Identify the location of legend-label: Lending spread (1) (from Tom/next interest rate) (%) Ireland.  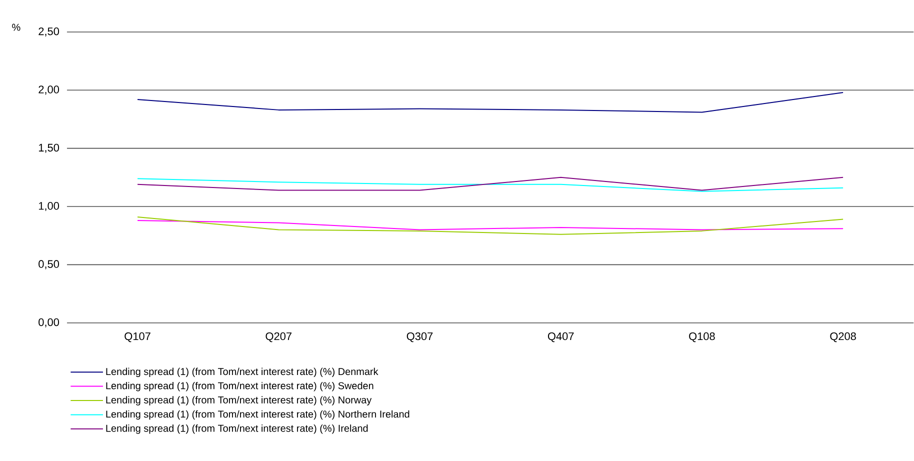
(237, 429).